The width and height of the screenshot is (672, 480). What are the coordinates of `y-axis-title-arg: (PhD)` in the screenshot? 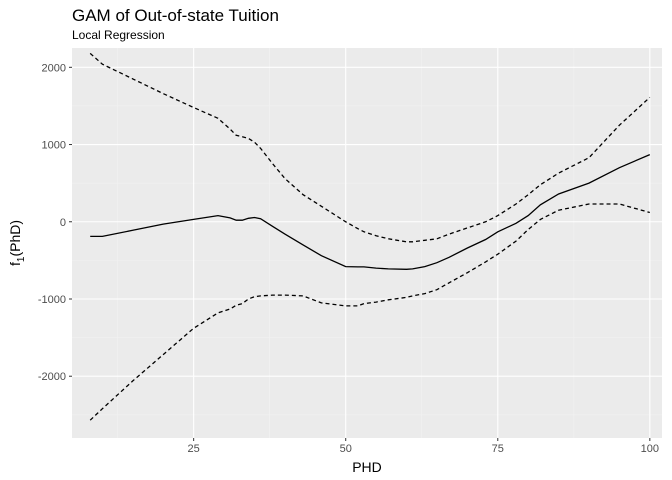 It's located at (15, 238).